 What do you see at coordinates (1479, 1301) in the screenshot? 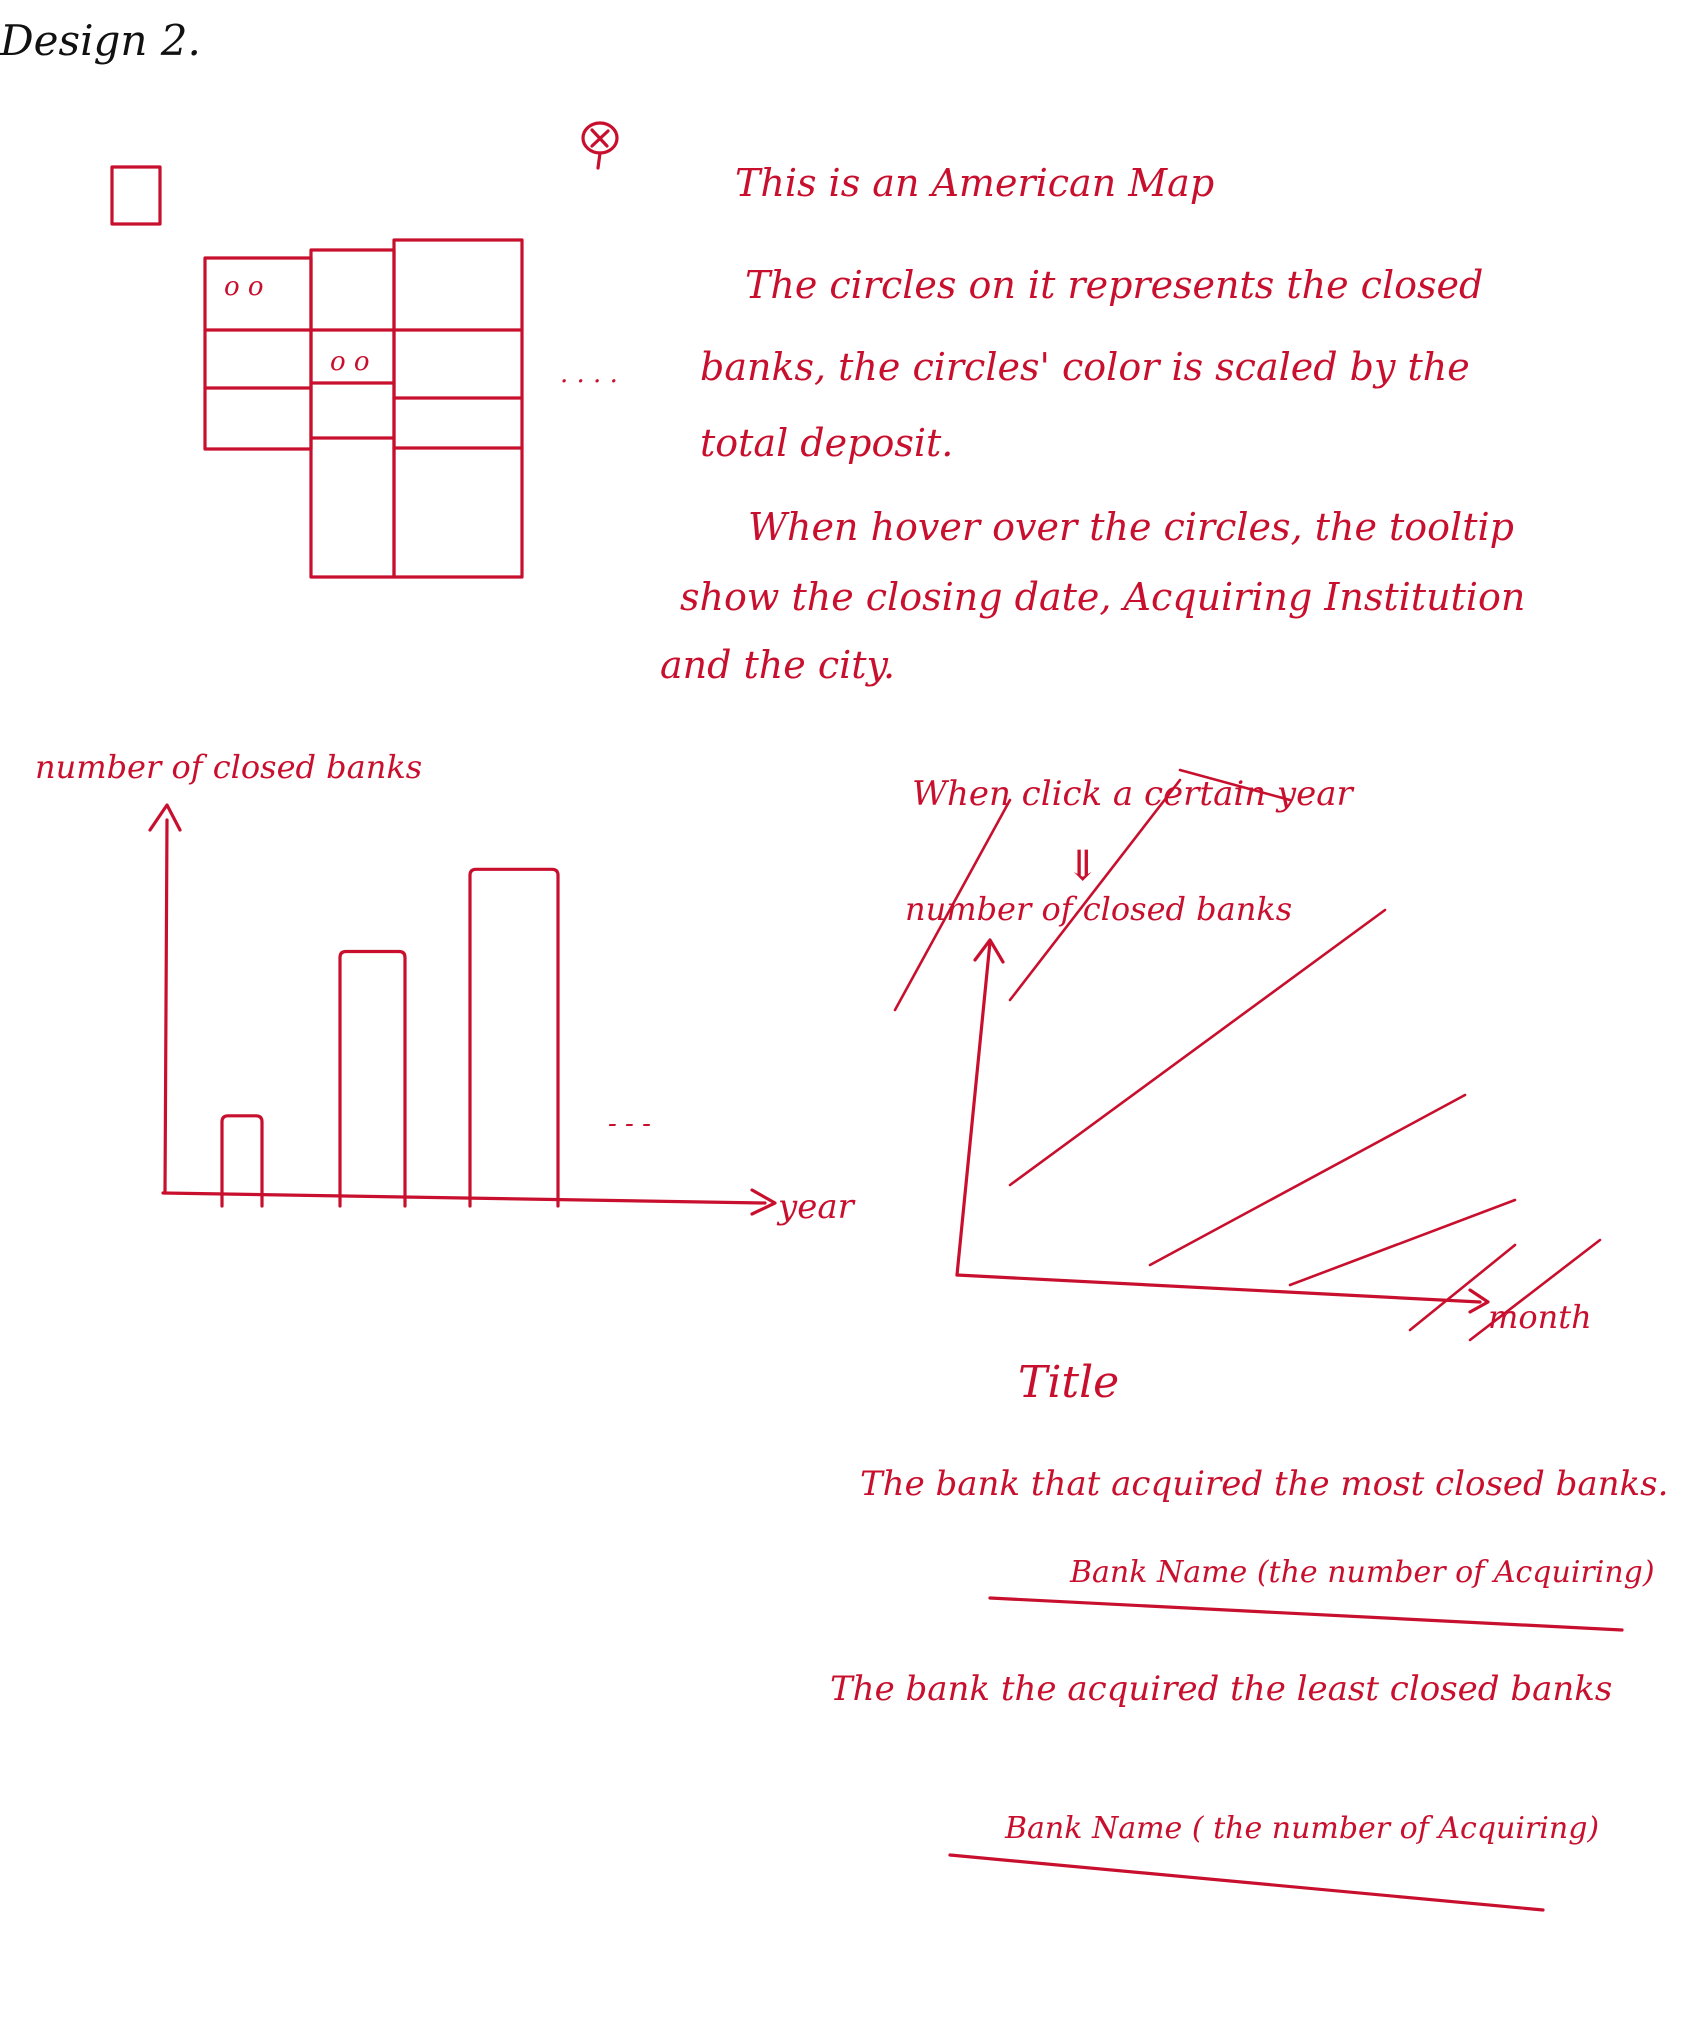
I see `month-chart-x-arrowhead` at bounding box center [1479, 1301].